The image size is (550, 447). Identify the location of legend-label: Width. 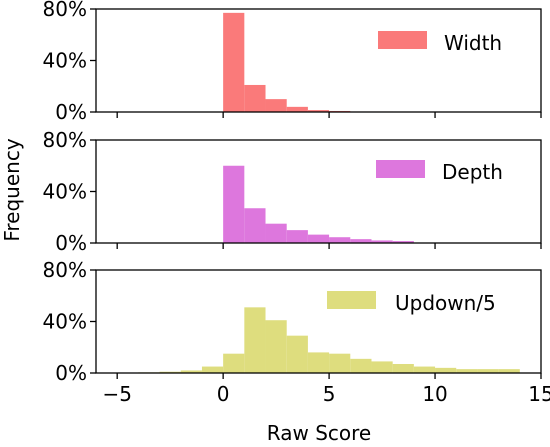
(473, 43).